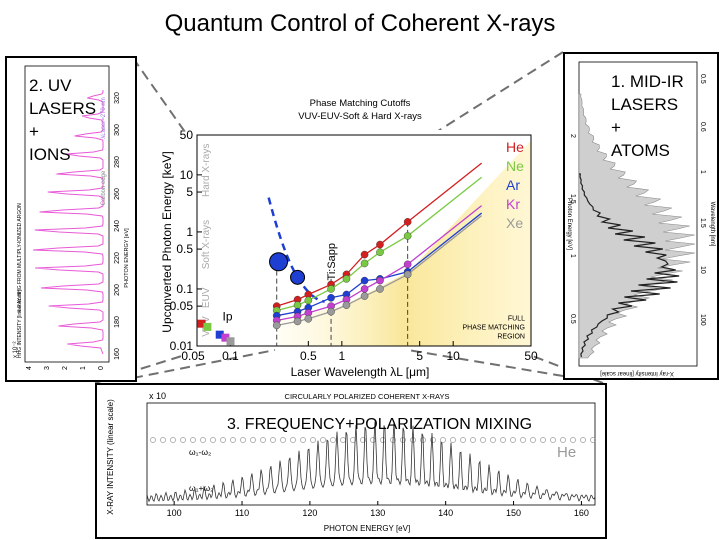  I want to click on mix-tick-label: 130, so click(377, 513).